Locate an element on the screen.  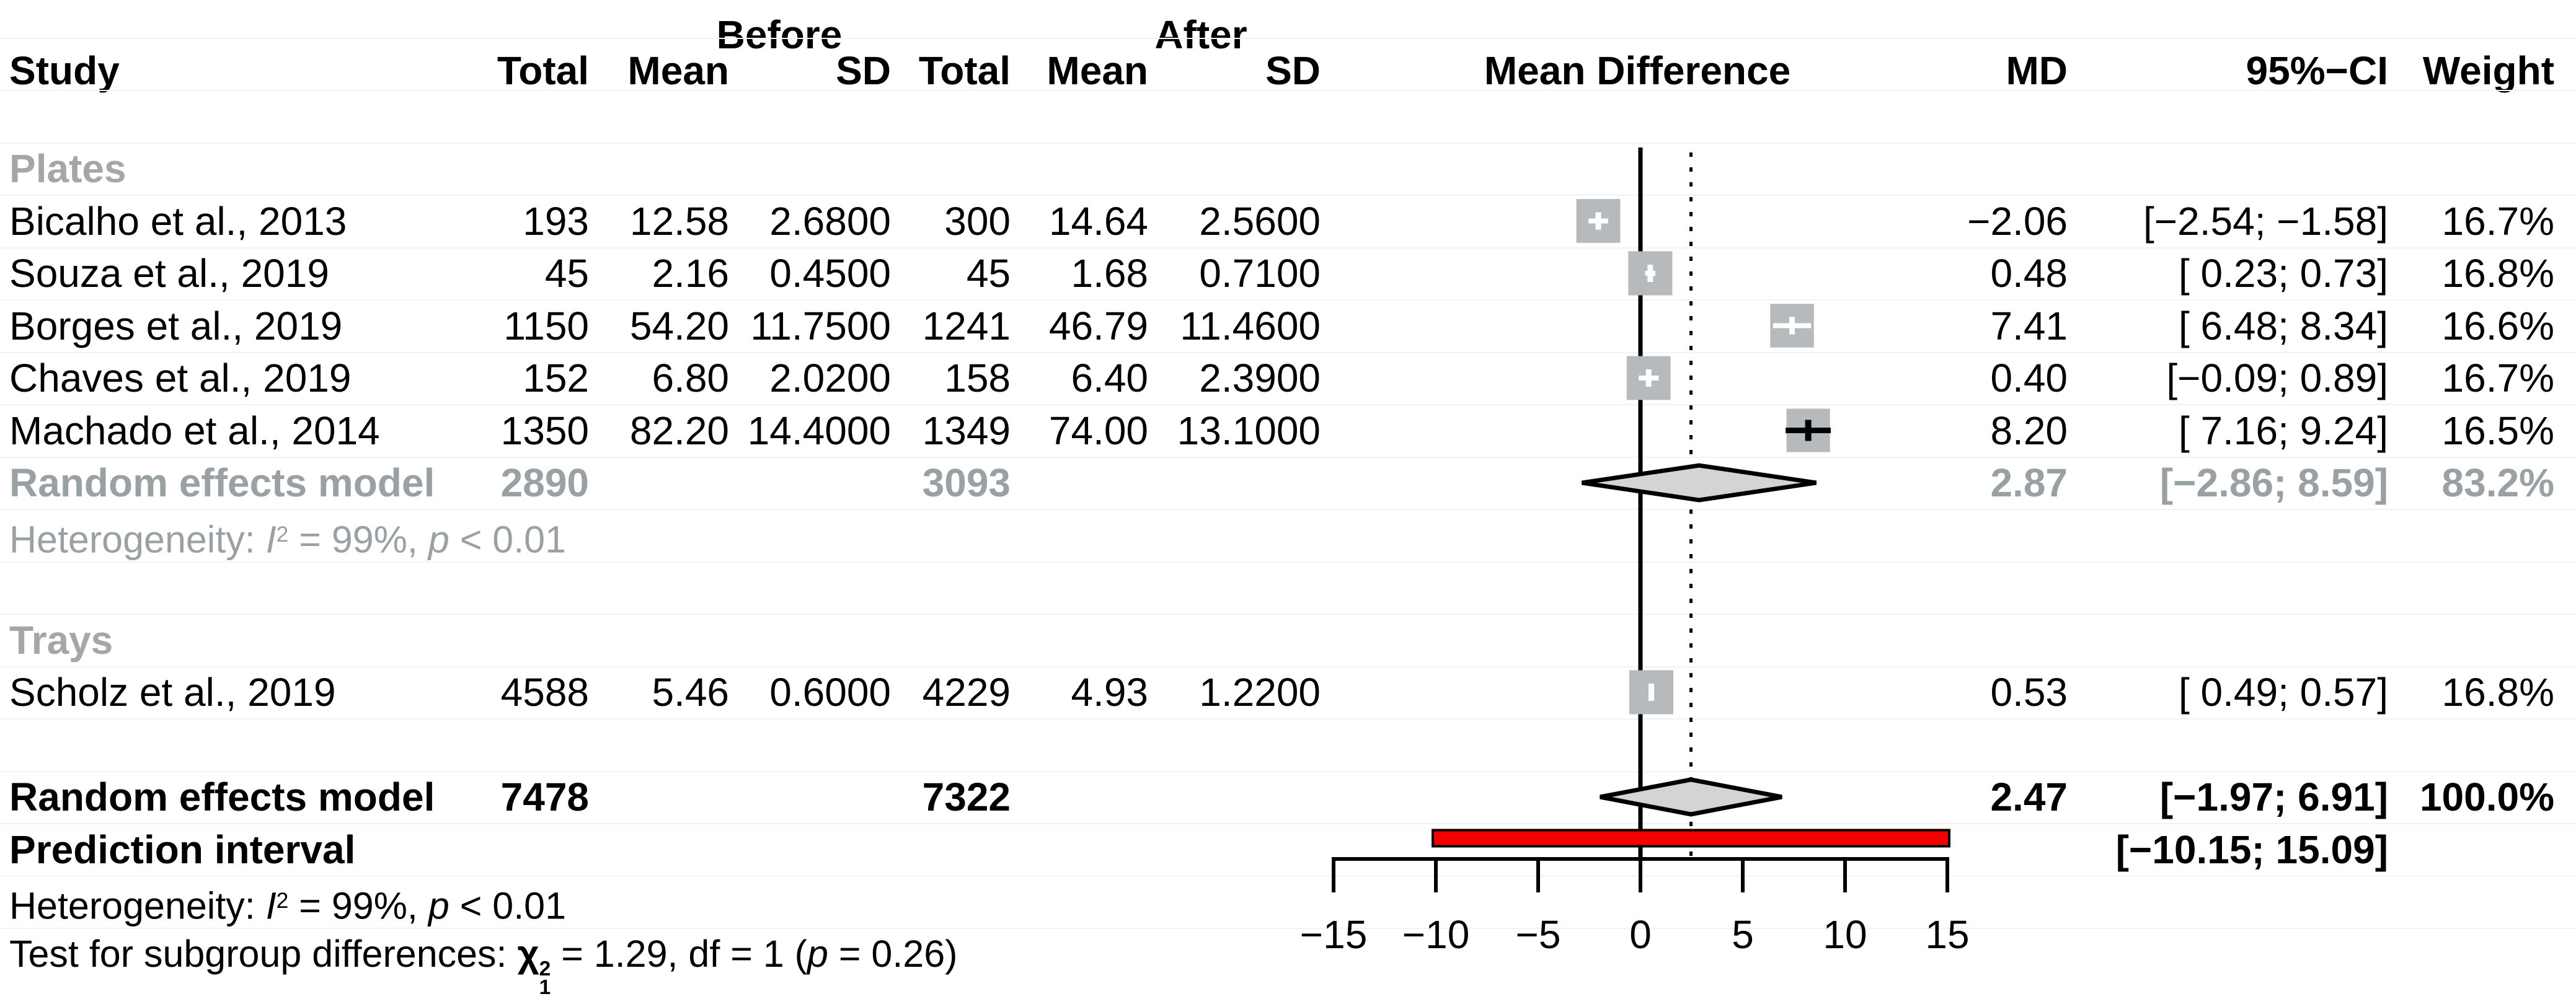
total-before: 4588 is located at coordinates (545, 693).